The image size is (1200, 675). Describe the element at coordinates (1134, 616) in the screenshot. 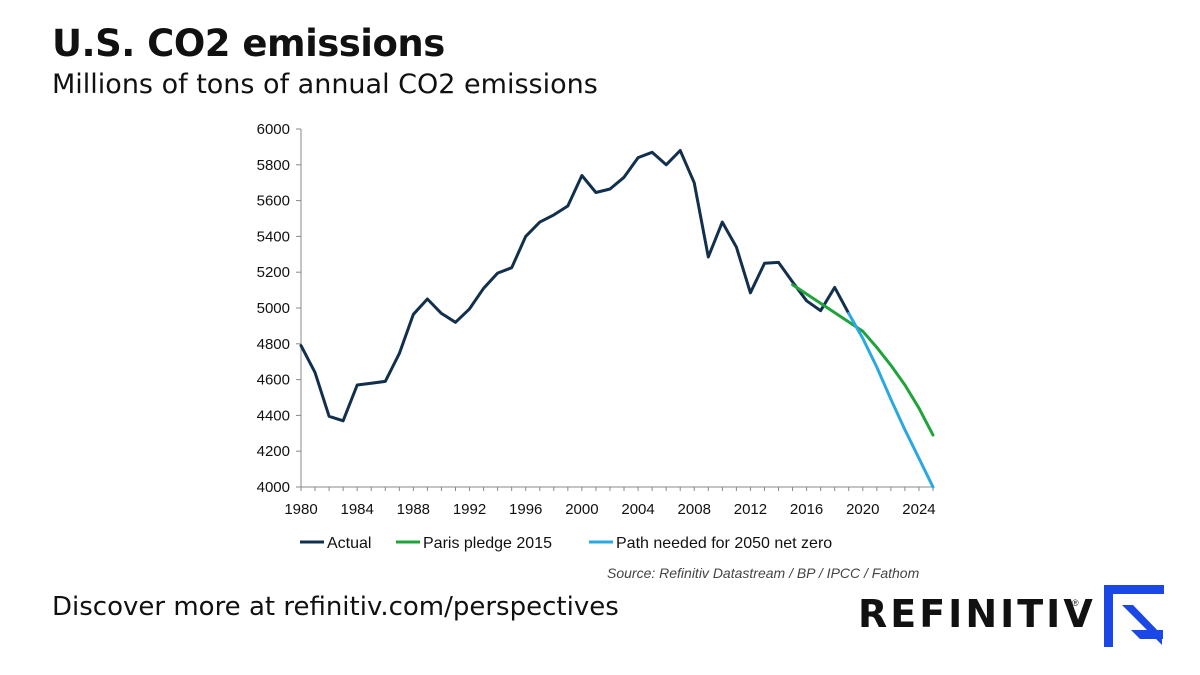

I see `refinitiv-logo-icon` at that location.